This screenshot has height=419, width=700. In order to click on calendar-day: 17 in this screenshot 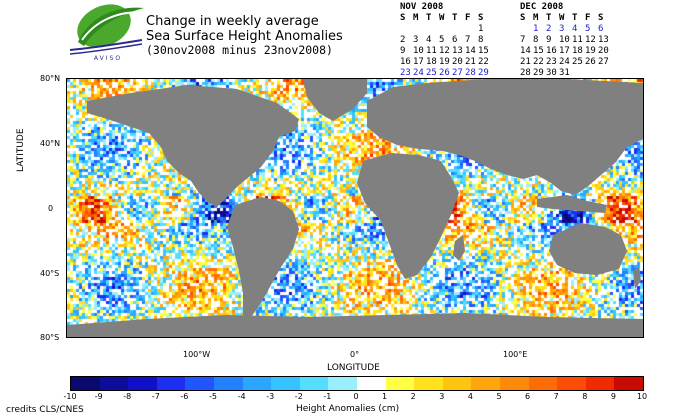, I will do `click(564, 51)`.